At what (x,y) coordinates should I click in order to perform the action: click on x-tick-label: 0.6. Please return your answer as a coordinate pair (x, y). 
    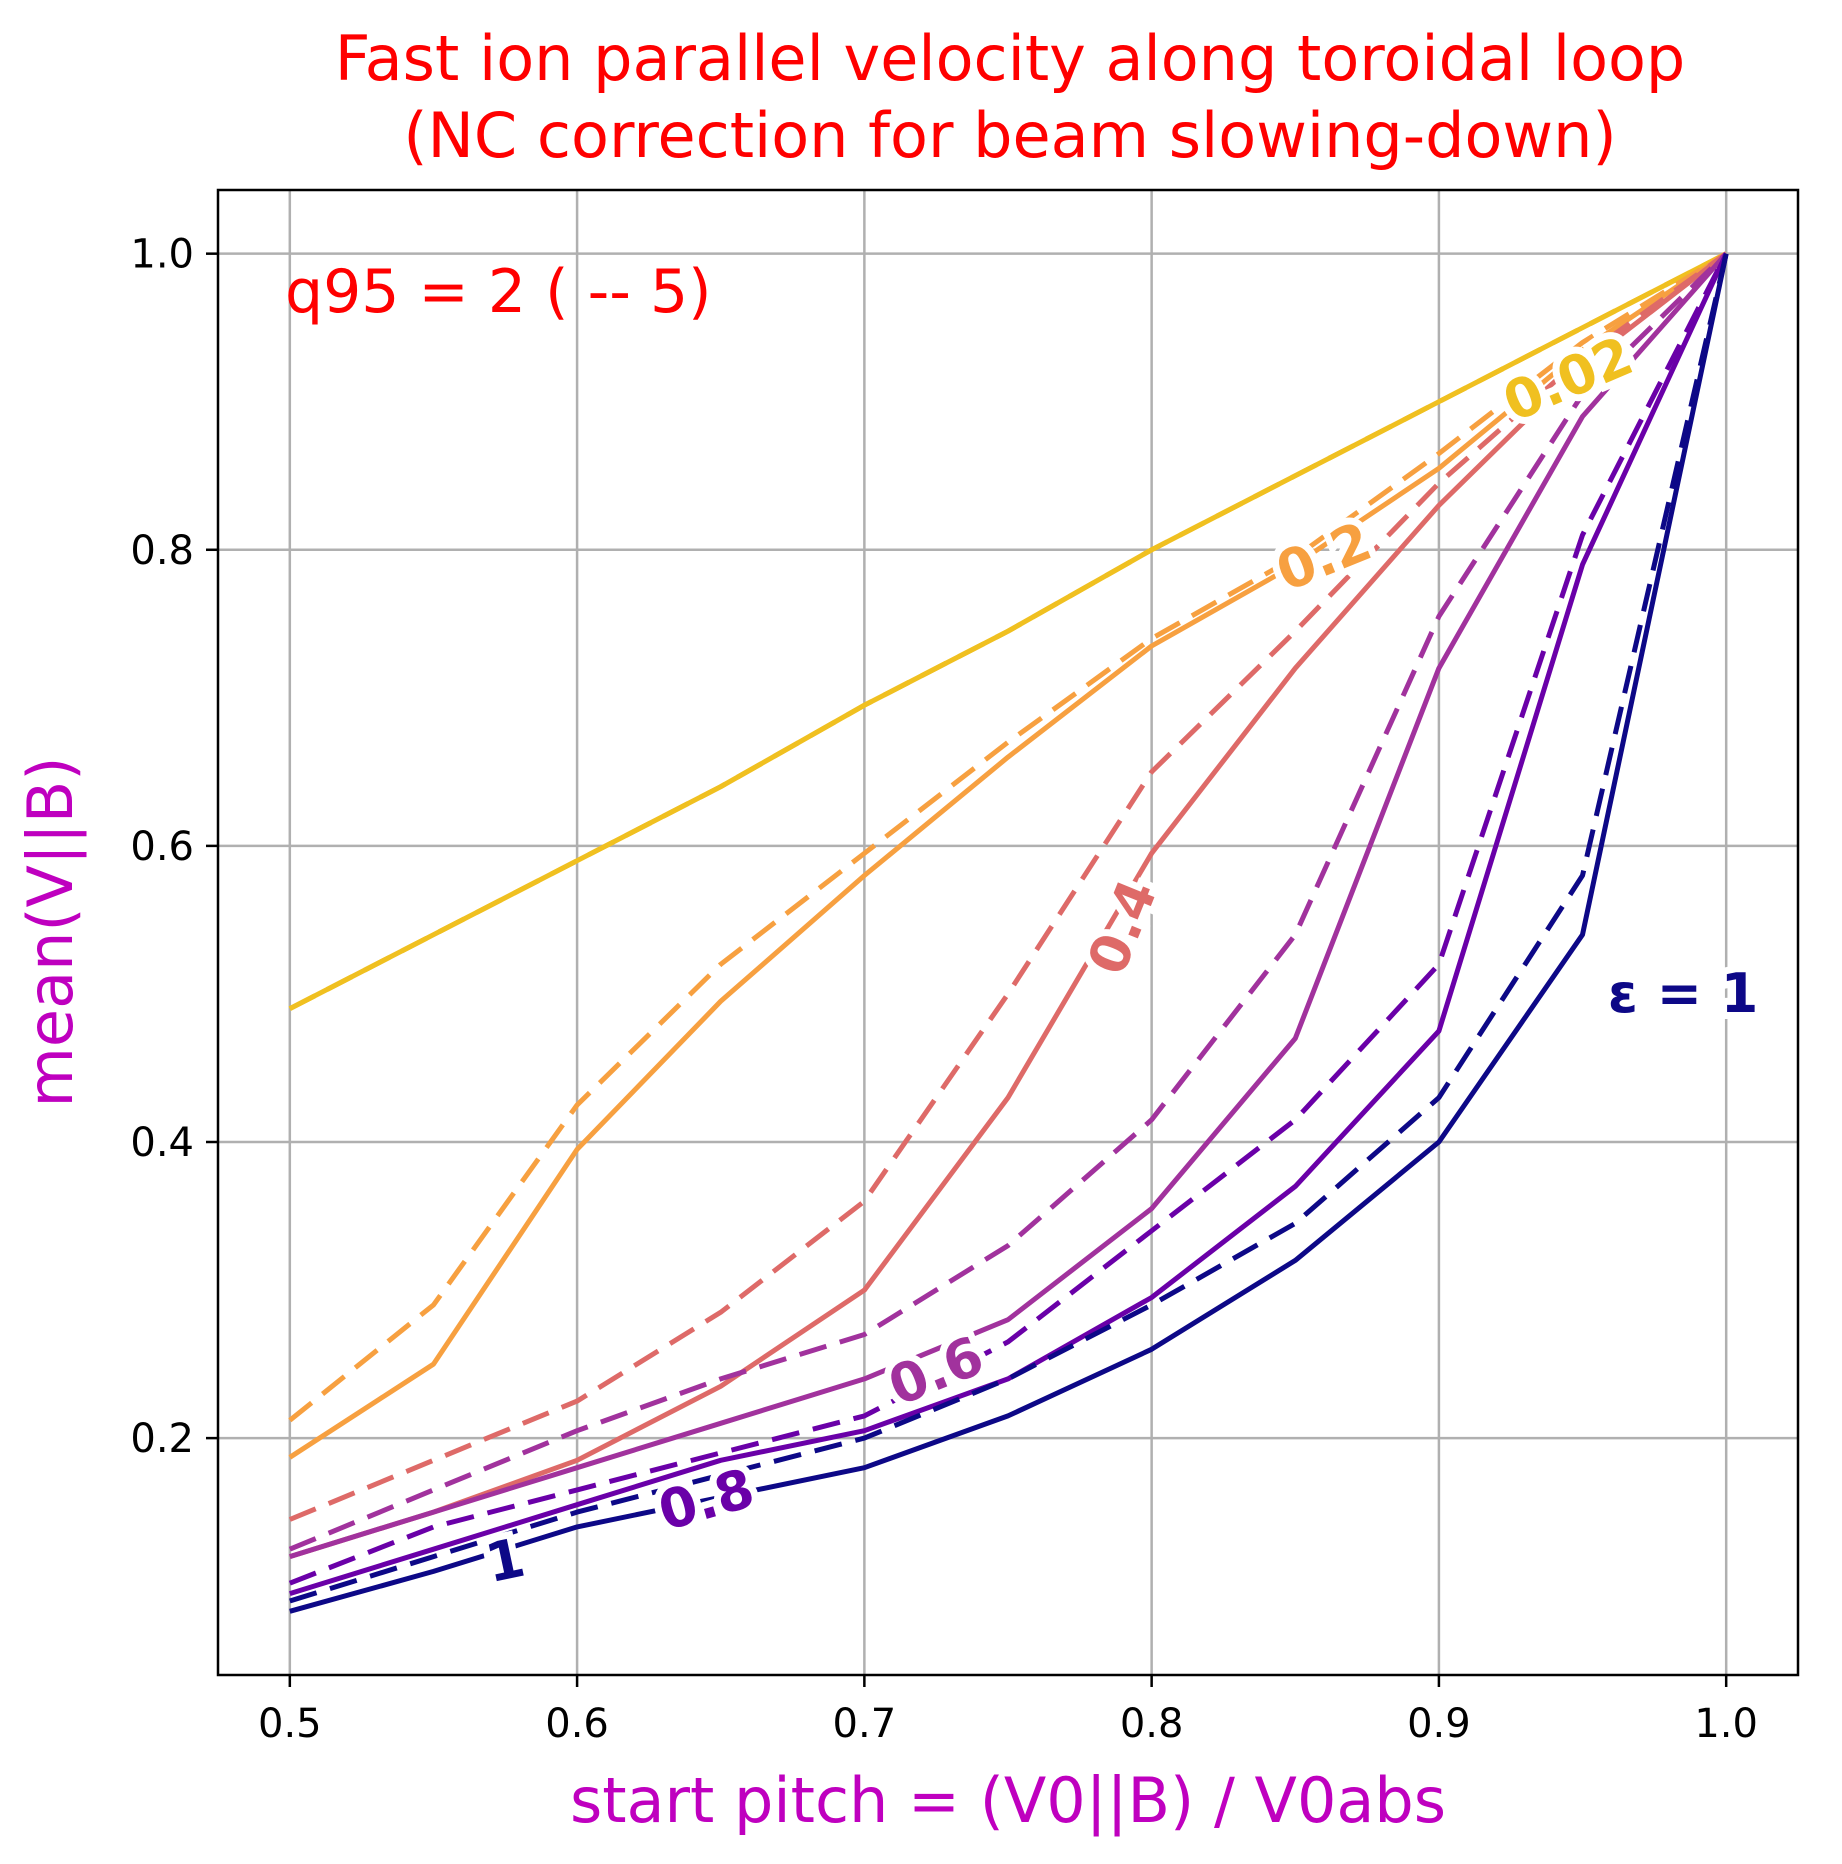
    Looking at the image, I should click on (577, 1724).